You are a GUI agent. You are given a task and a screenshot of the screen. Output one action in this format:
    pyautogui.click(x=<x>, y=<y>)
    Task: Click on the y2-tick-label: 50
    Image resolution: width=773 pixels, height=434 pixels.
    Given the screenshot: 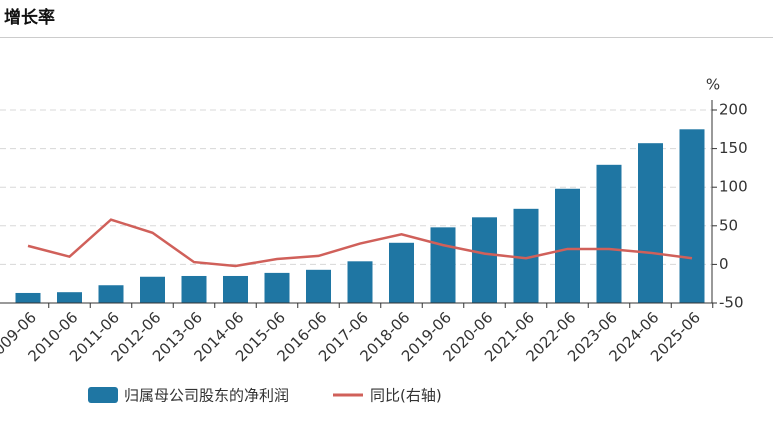 What is the action you would take?
    pyautogui.click(x=728, y=225)
    